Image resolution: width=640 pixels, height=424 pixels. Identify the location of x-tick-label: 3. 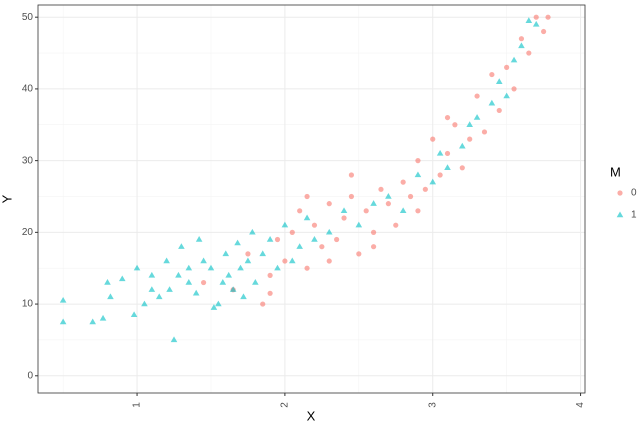
(432, 405).